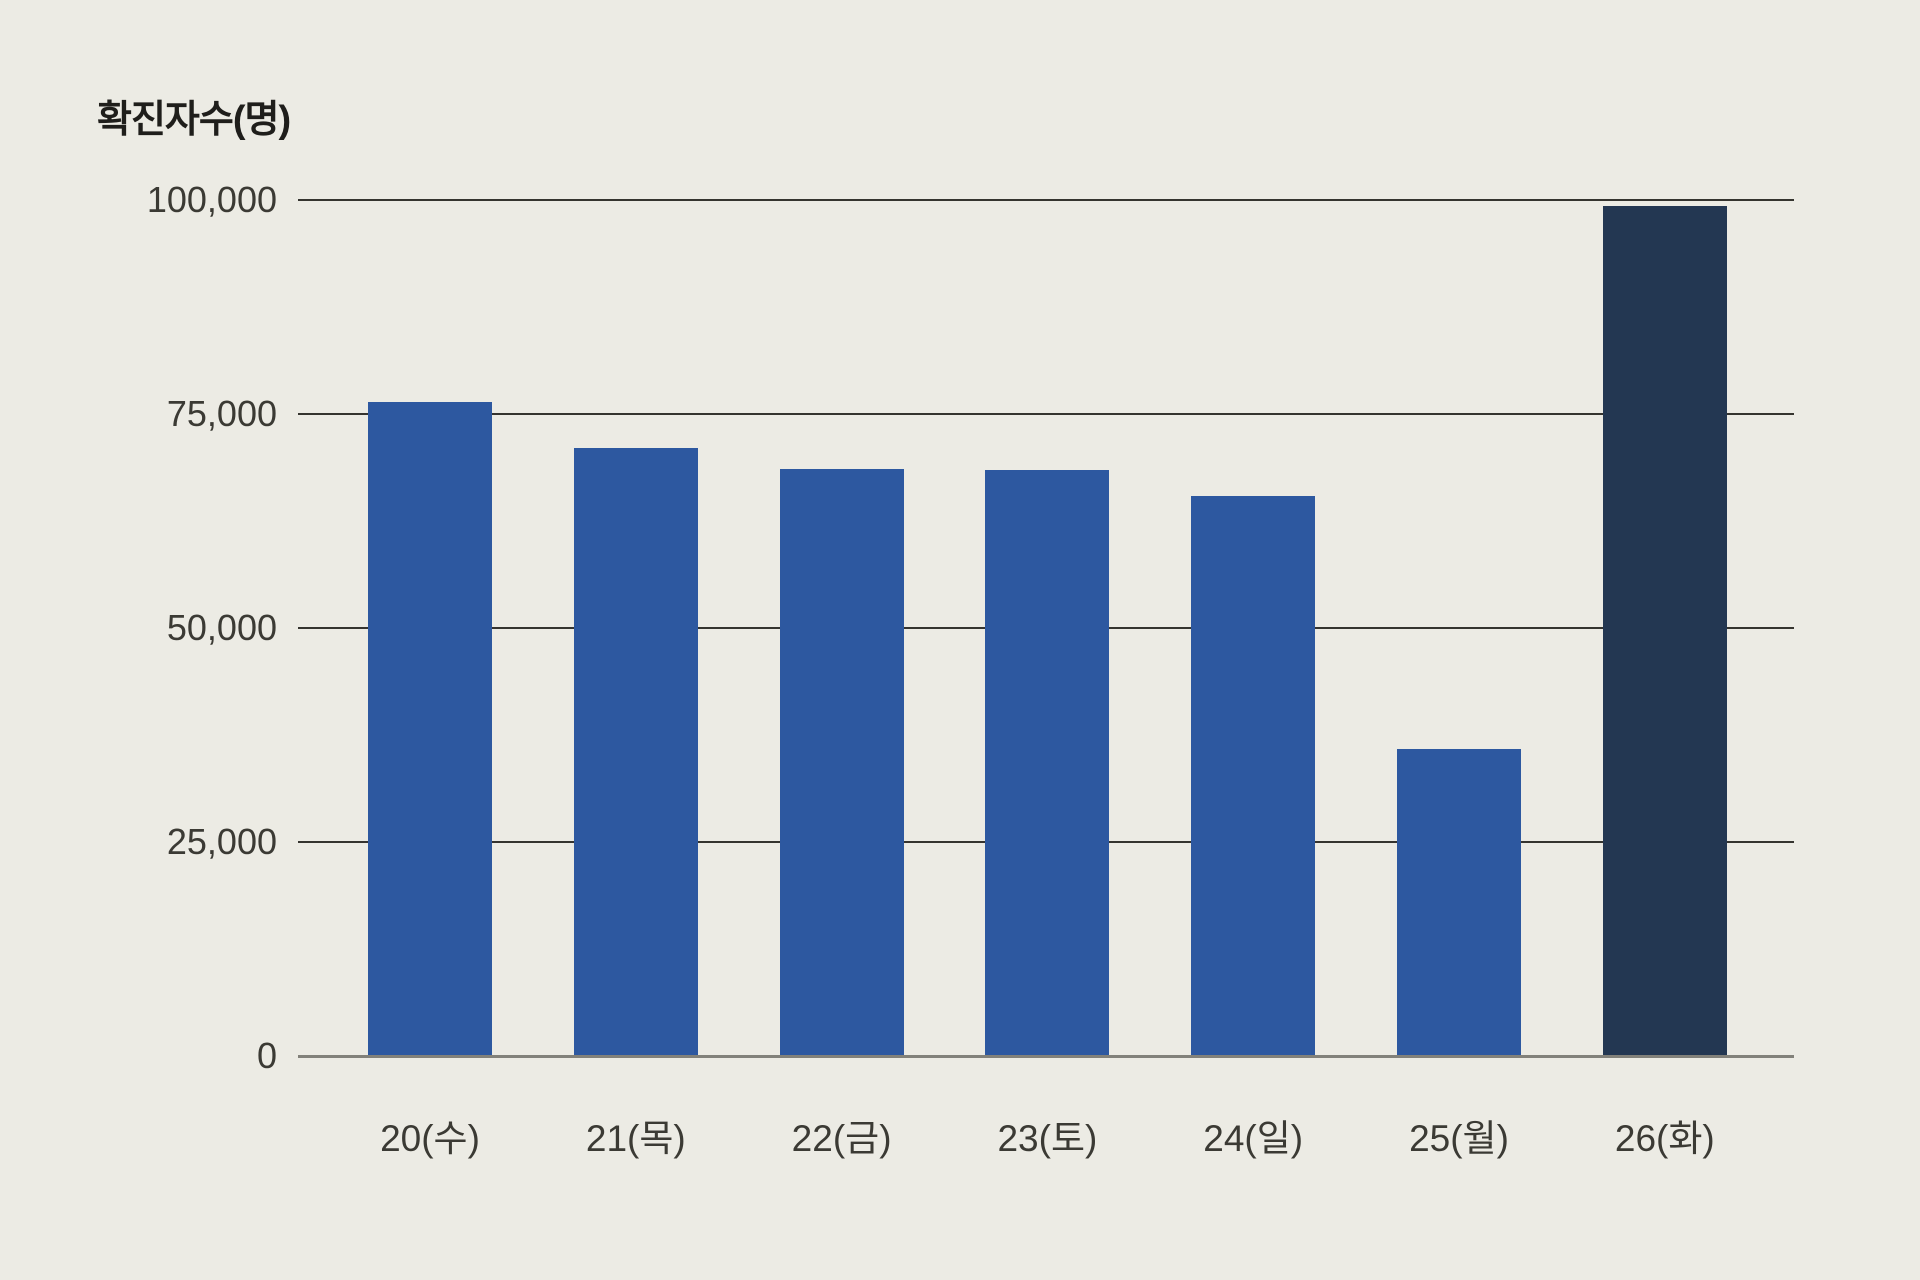  What do you see at coordinates (1459, 1138) in the screenshot?
I see `x-axis-tick-label: 25(월)` at bounding box center [1459, 1138].